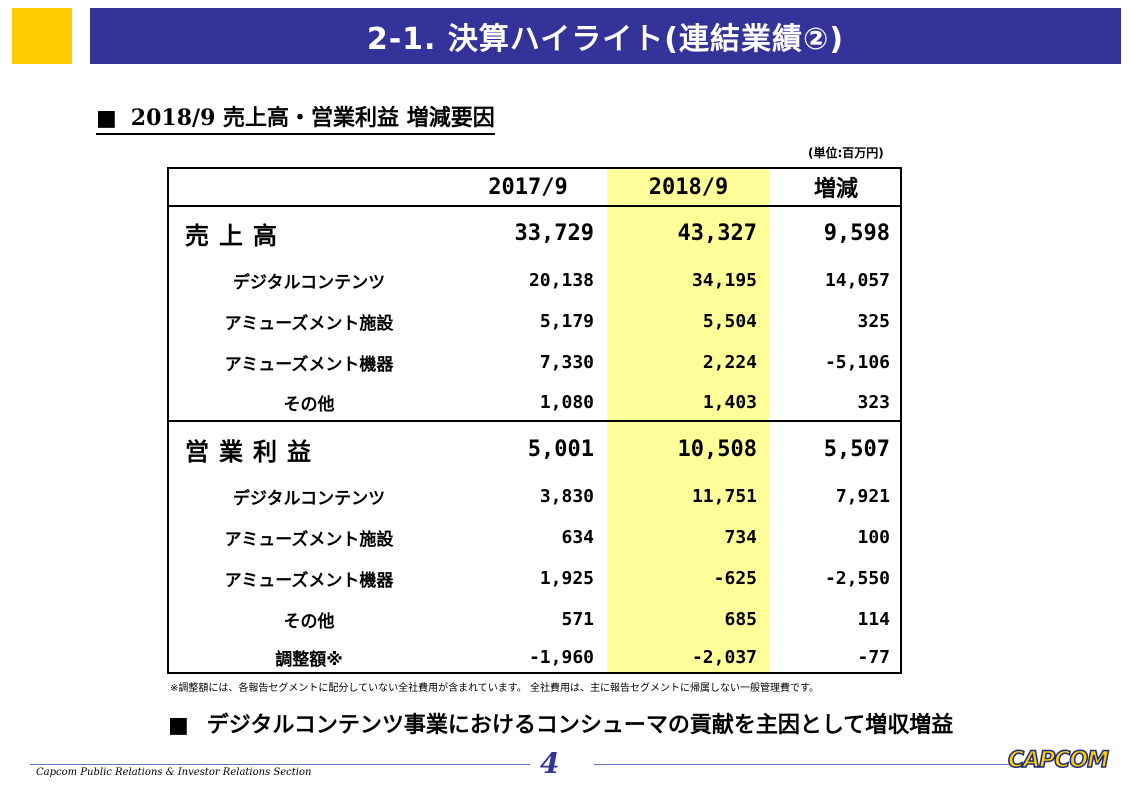  Describe the element at coordinates (862, 496) in the screenshot. I see `cell-change: 7,921` at that location.